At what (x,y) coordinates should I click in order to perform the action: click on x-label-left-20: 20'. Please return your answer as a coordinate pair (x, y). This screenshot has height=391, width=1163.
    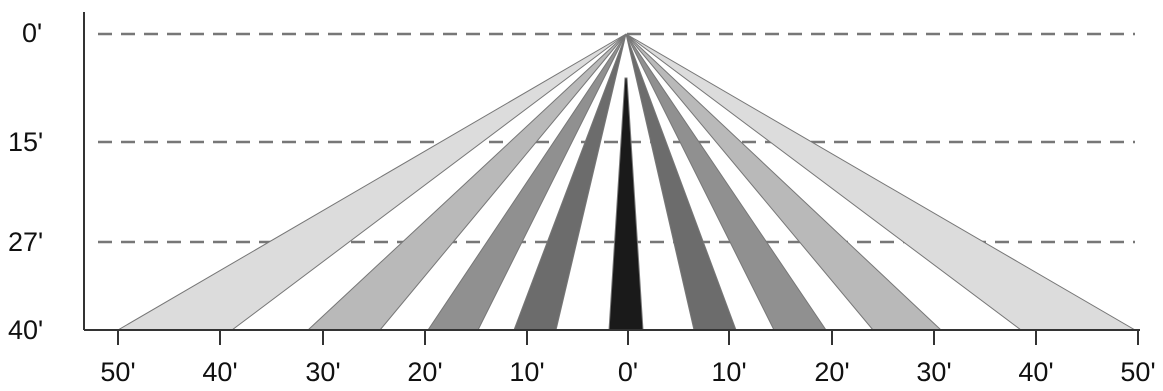
    Looking at the image, I should click on (424, 372).